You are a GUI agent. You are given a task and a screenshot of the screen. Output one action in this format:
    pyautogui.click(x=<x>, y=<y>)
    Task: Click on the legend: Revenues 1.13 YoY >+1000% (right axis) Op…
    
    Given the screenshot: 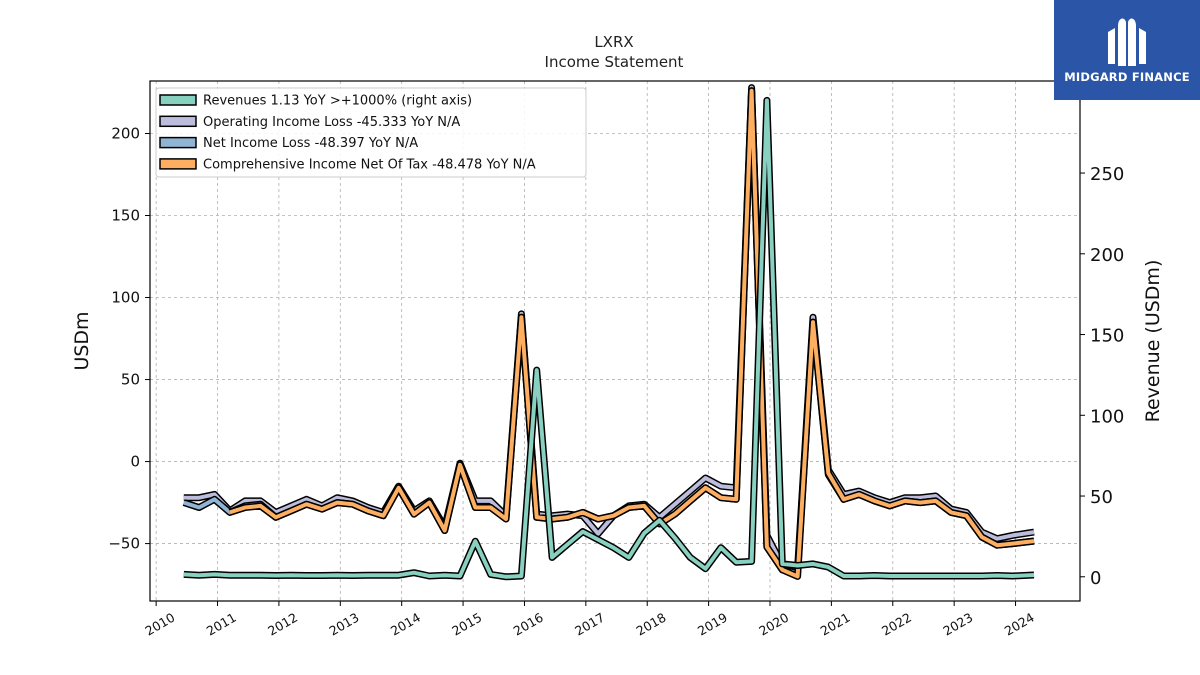 What is the action you would take?
    pyautogui.click(x=371, y=132)
    